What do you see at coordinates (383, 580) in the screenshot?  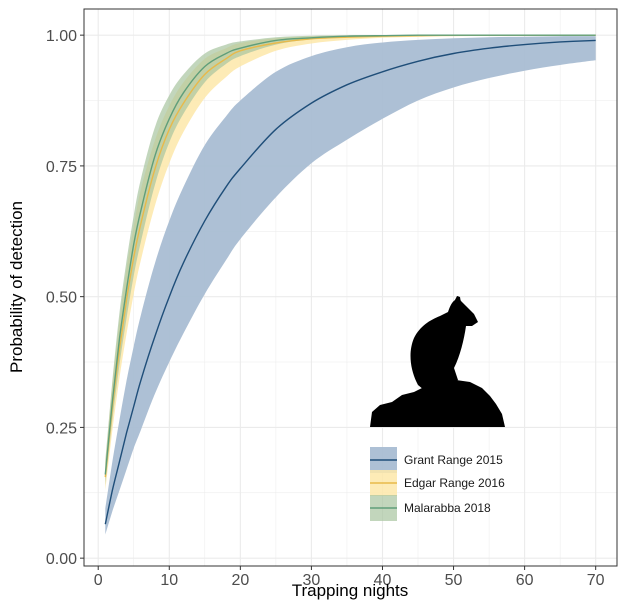 I see `x-tick-label-40: 40` at bounding box center [383, 580].